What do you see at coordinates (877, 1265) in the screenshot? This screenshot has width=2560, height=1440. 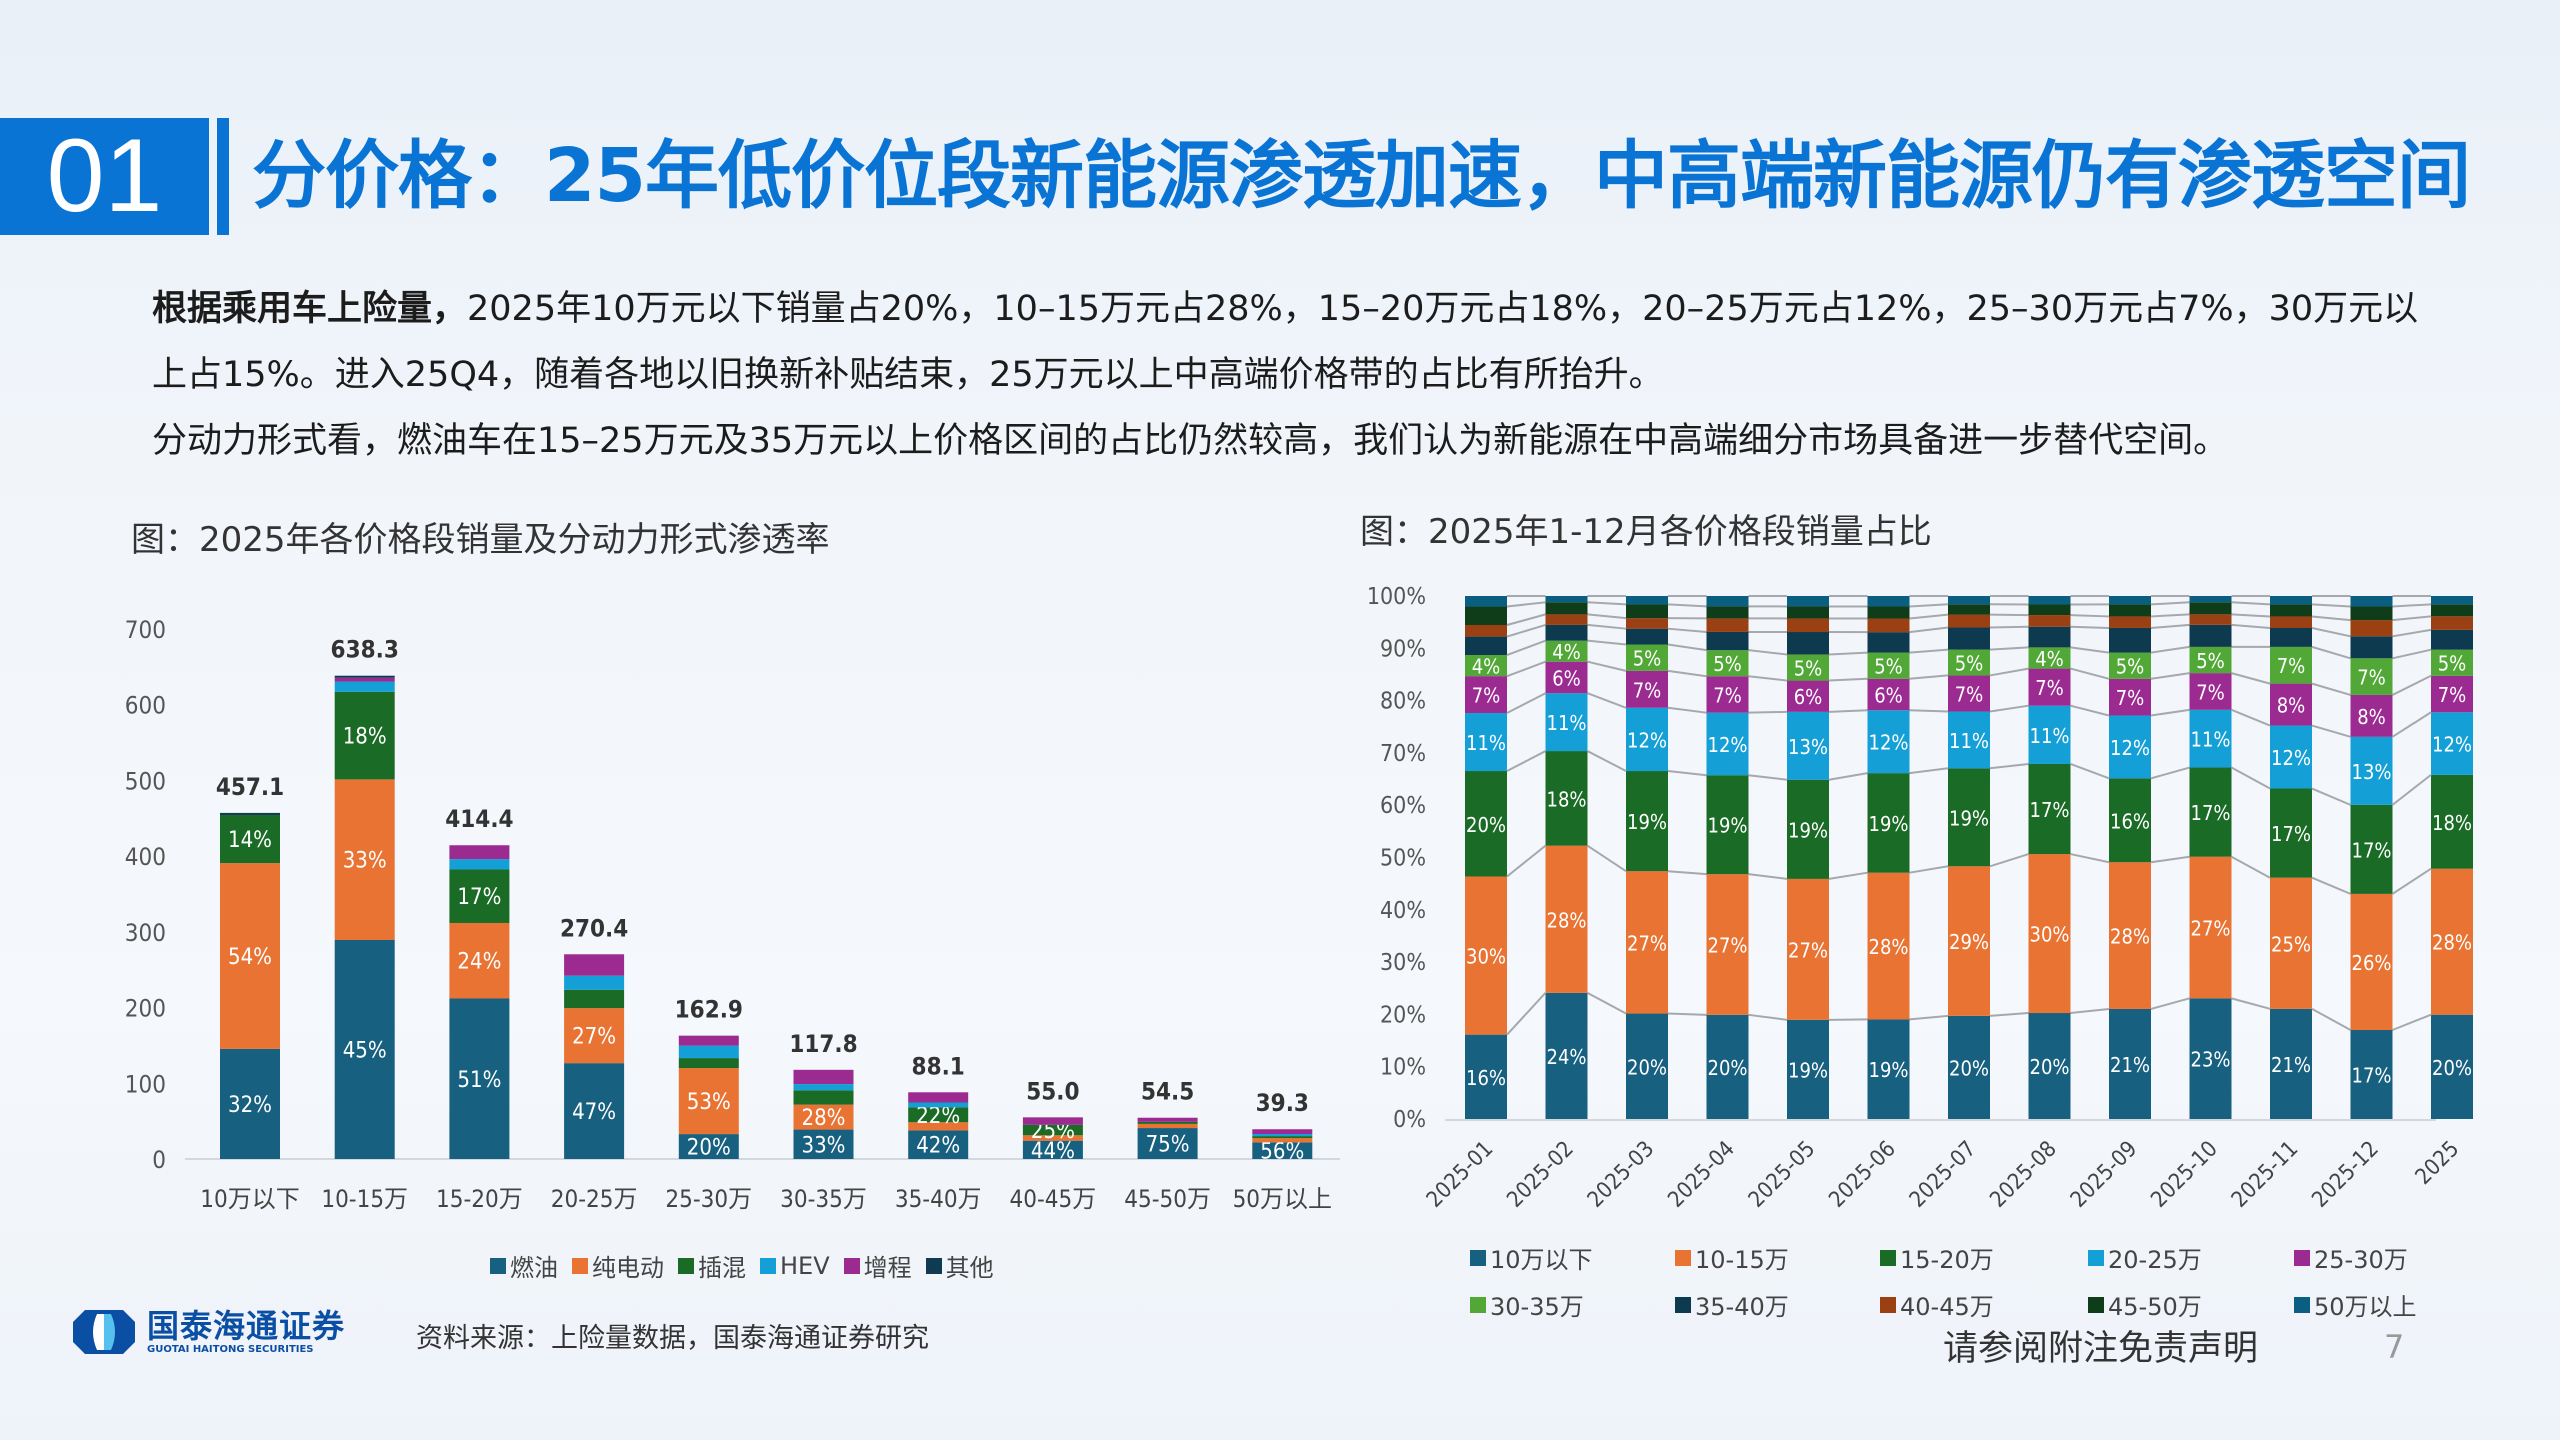 I see `legend-item: 增程` at bounding box center [877, 1265].